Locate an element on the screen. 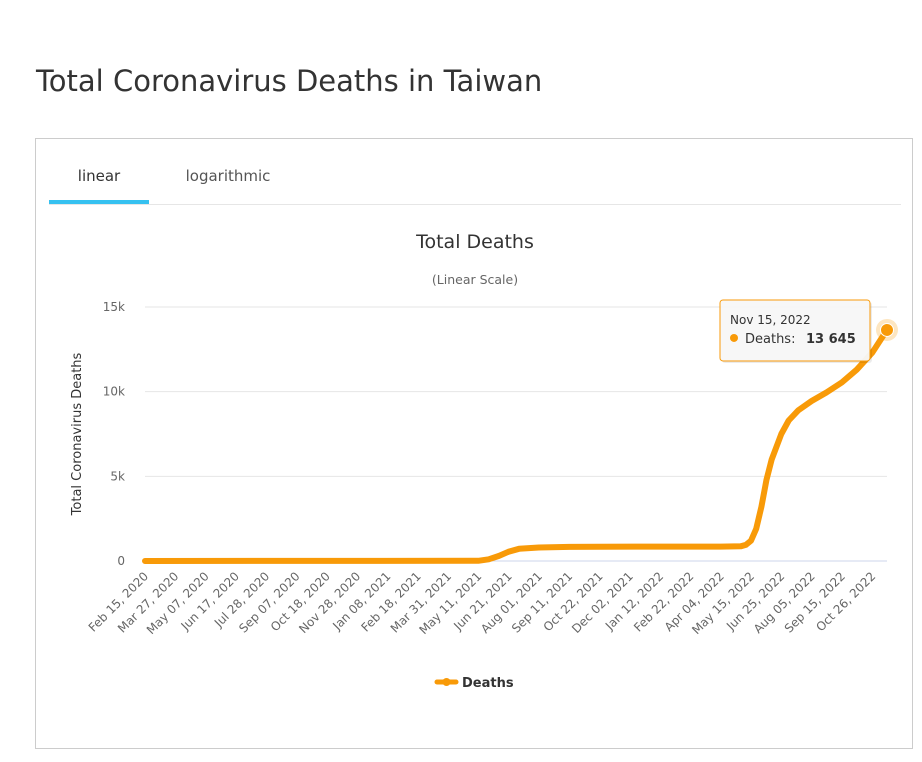  y-tick-label: 0 is located at coordinates (121, 561).